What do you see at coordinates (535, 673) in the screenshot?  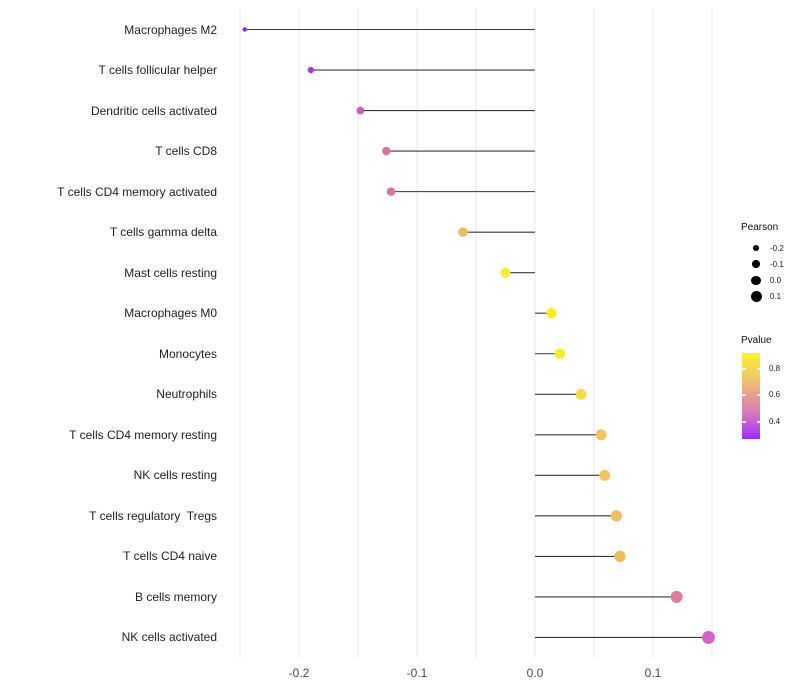 I see `x-axis-tick-label: 0.0` at bounding box center [535, 673].